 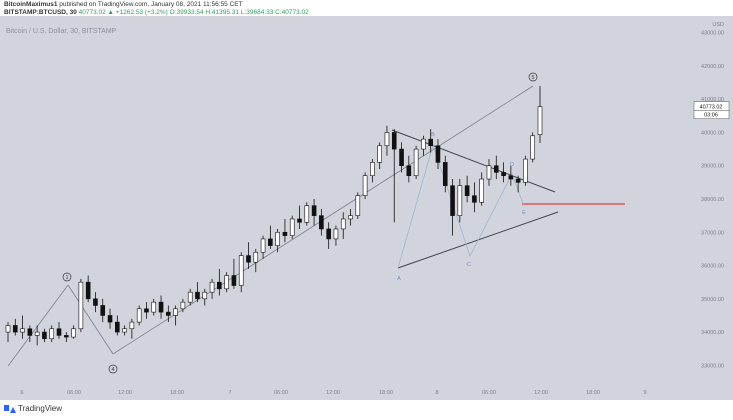 What do you see at coordinates (10, 408) in the screenshot?
I see `tradingview-logo-icon` at bounding box center [10, 408].